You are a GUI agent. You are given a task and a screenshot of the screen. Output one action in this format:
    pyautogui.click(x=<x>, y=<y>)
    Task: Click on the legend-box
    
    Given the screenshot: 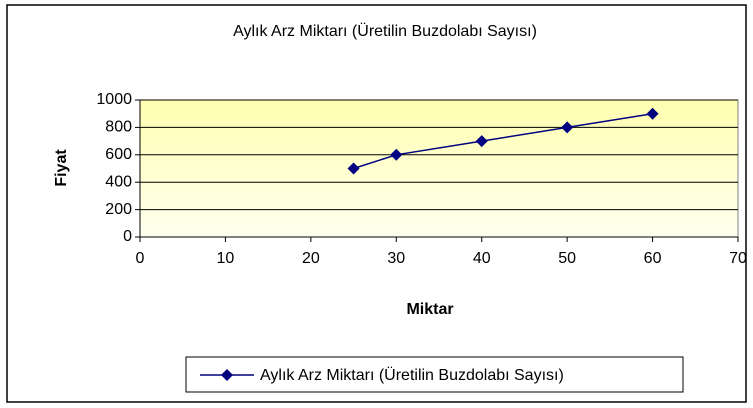 What is the action you would take?
    pyautogui.click(x=434, y=374)
    